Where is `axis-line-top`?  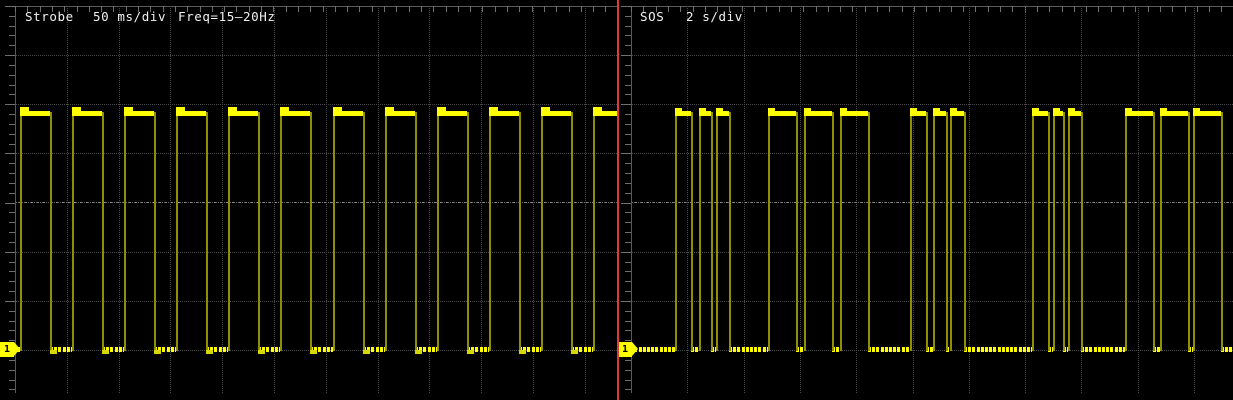
axis-line-top is located at coordinates (932, 6).